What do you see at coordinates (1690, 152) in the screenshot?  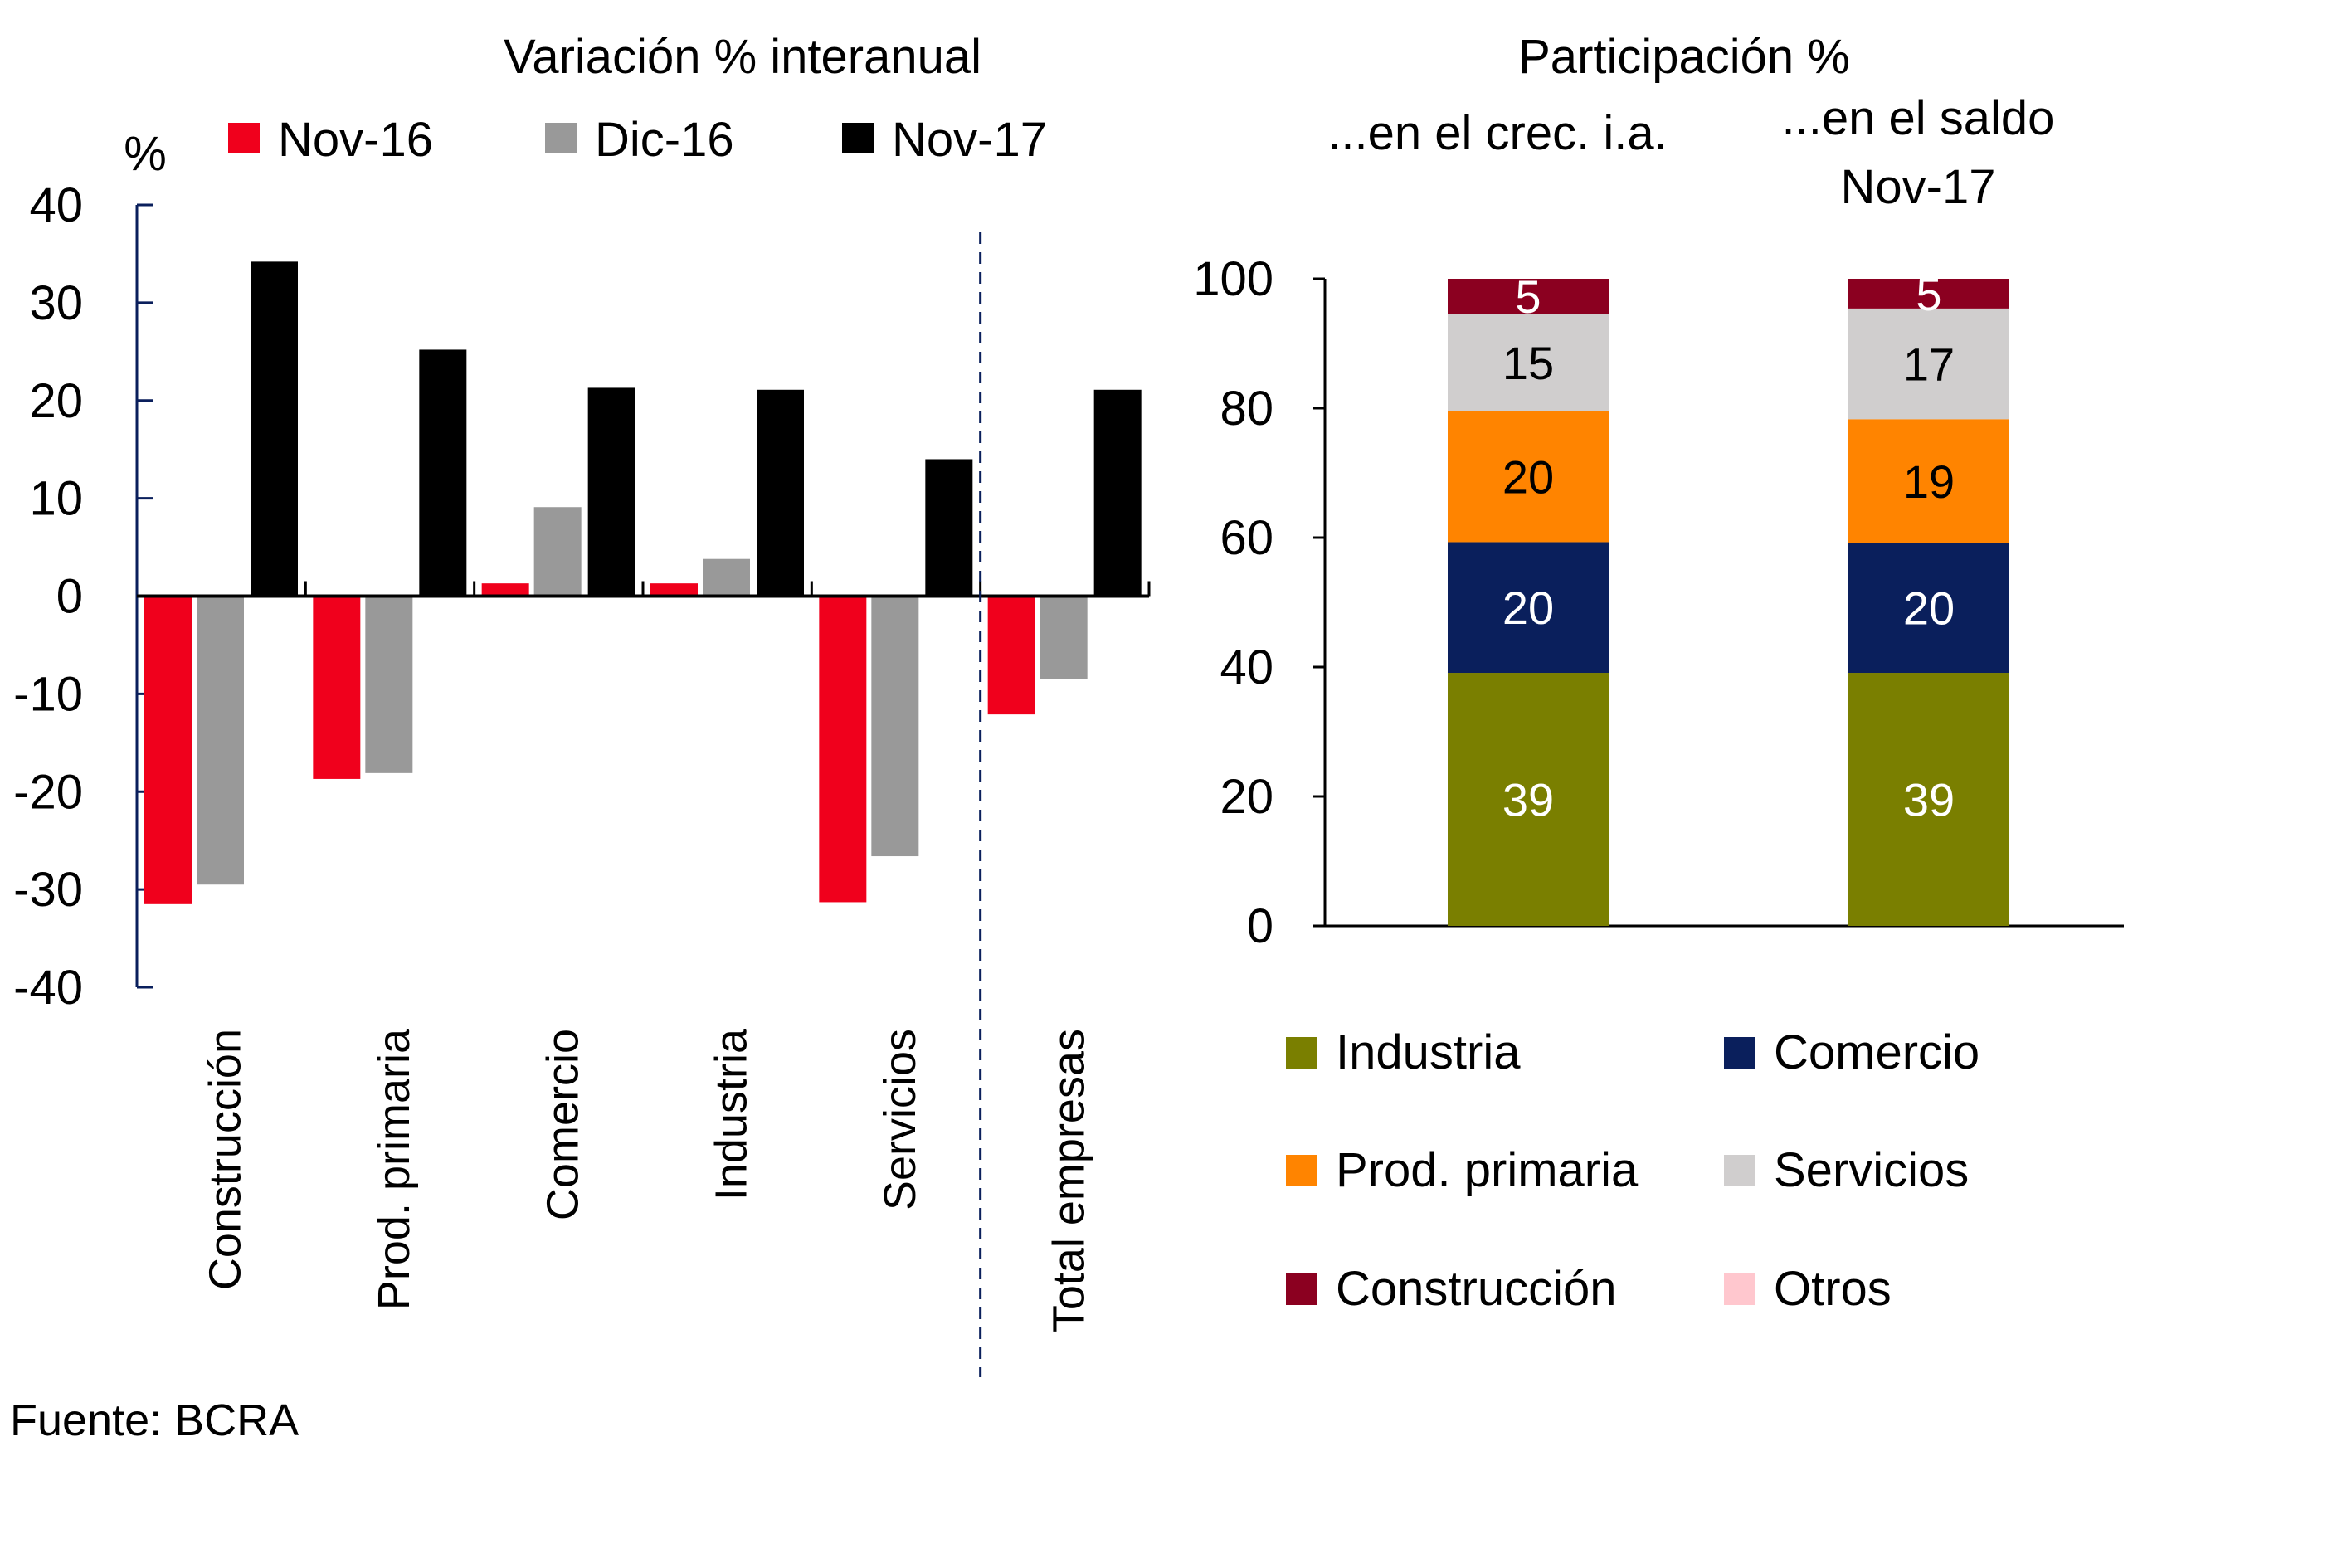 I see `right-category-labels: ...en el crec. i.a. ...en el saldo Nov-17` at bounding box center [1690, 152].